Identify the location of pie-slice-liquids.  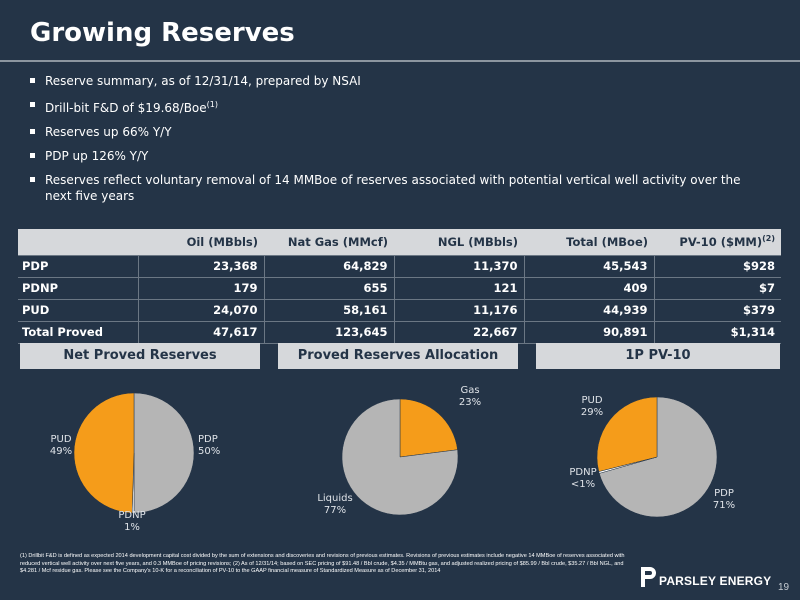
(400, 457).